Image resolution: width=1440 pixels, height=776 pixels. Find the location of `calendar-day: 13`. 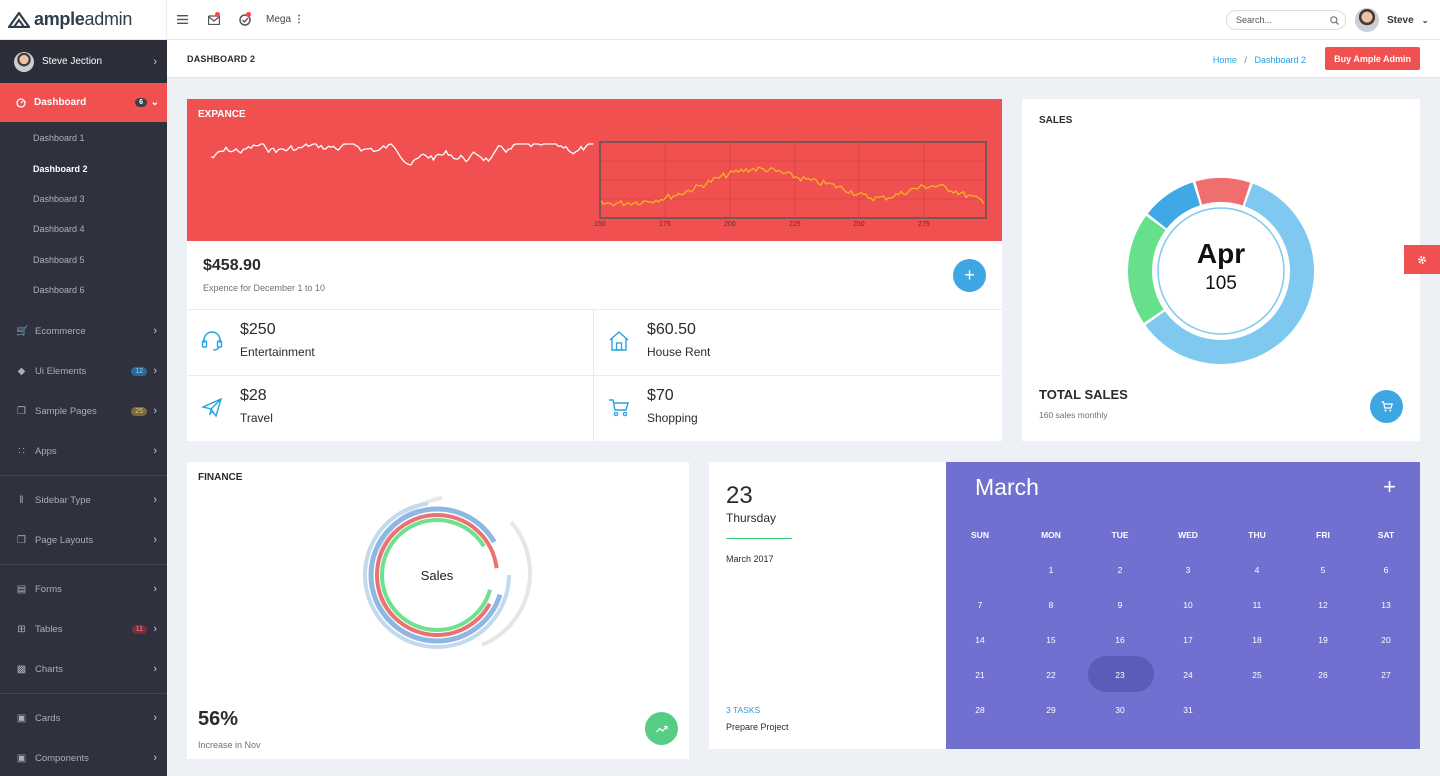

calendar-day: 13 is located at coordinates (1386, 605).